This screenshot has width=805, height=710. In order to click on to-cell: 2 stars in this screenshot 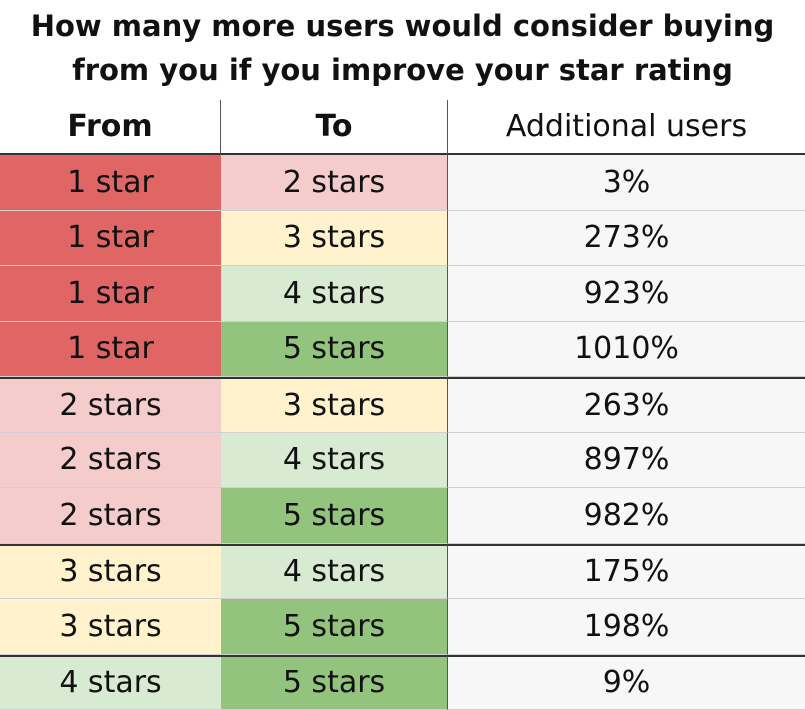, I will do `click(334, 183)`.